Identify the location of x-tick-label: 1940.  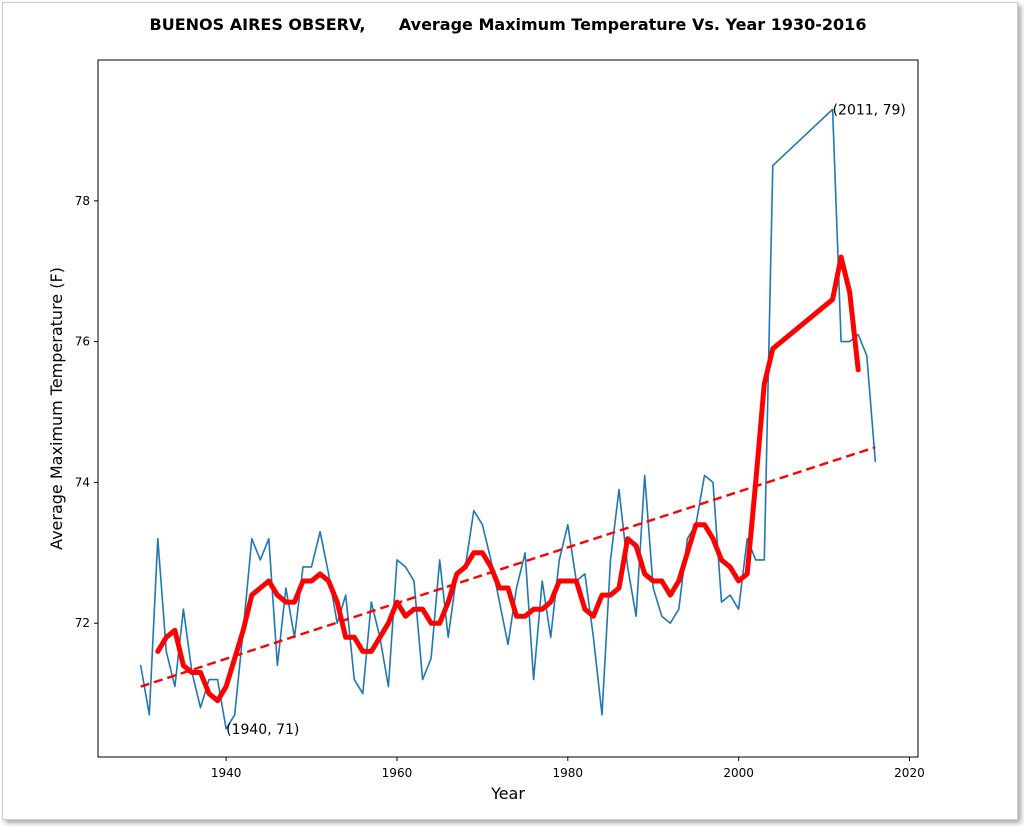
(226, 773).